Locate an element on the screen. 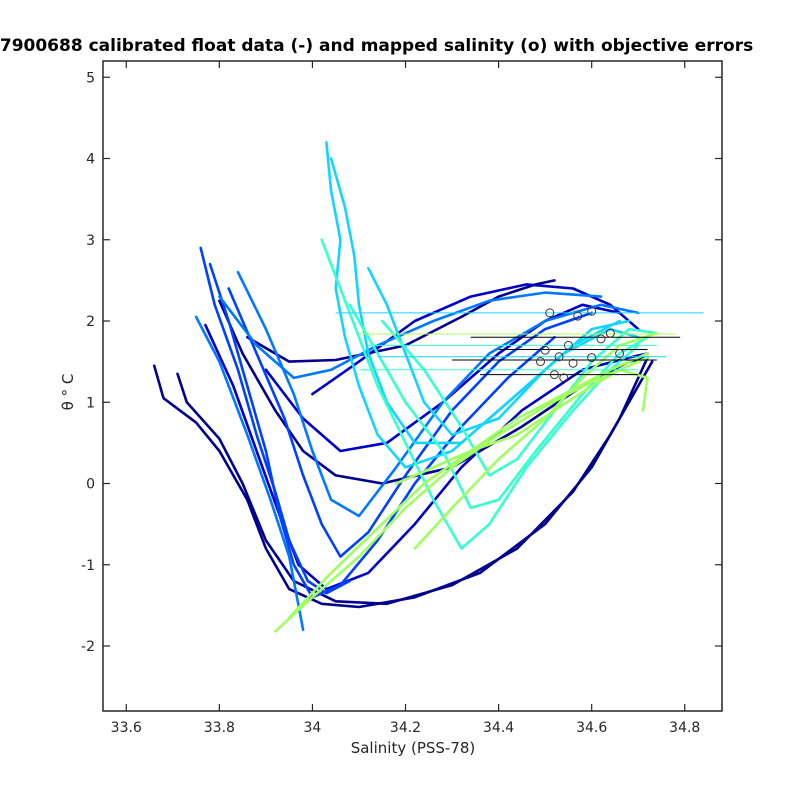  x-tick-label: 33.6 is located at coordinates (126, 728).